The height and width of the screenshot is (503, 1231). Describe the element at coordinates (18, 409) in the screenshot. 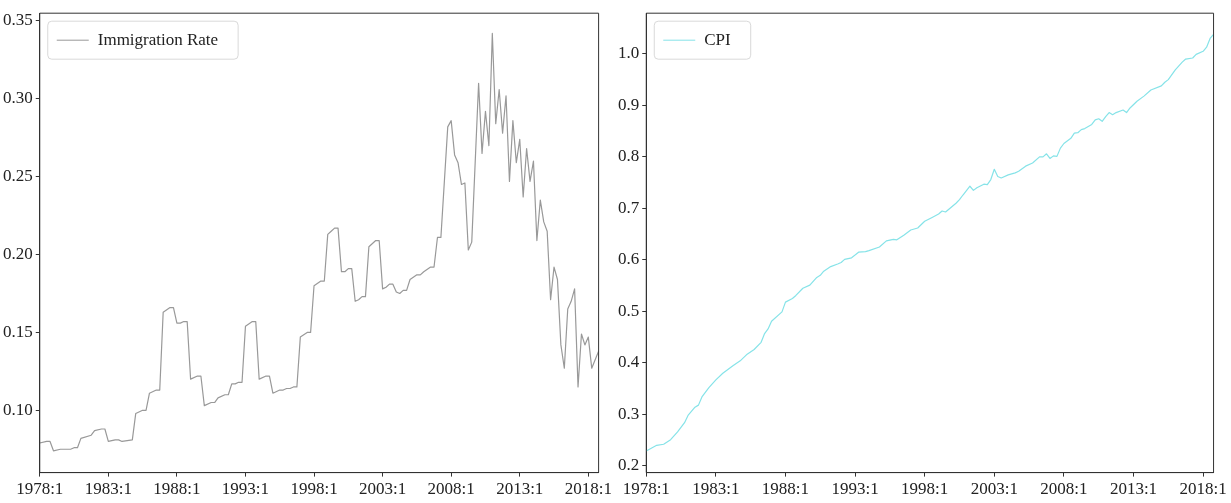

I see `y-tick-label: 0.10` at that location.